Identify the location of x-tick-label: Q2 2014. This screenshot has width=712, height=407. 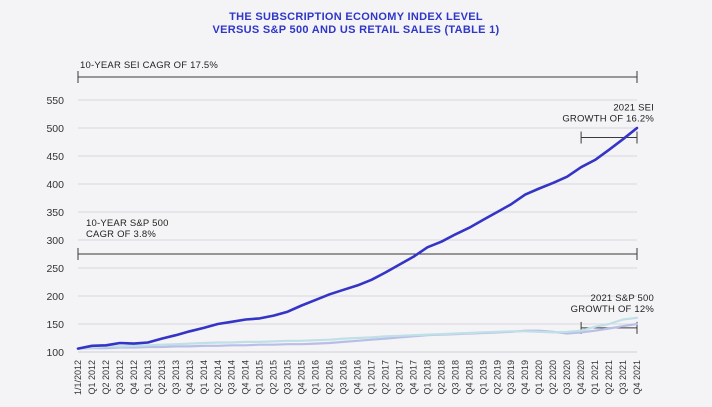
(218, 377).